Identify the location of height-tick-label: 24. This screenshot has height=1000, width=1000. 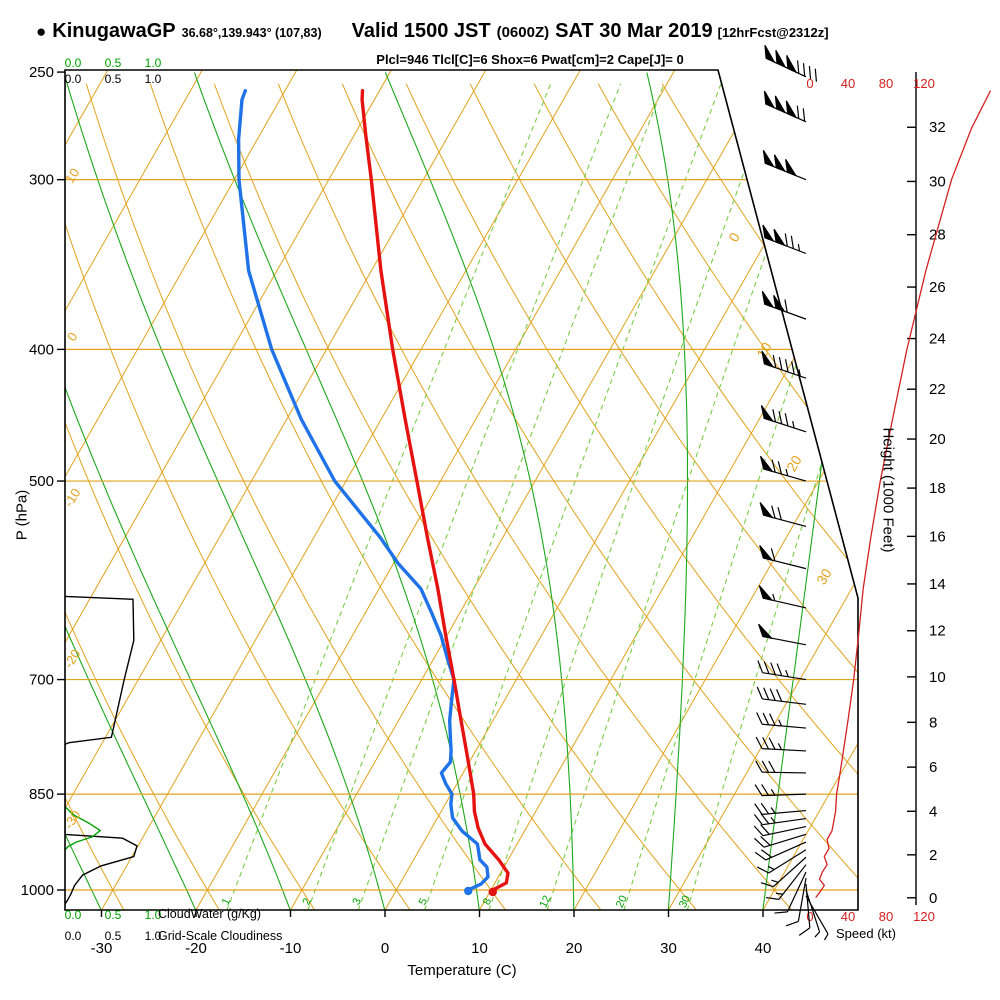
(937, 339).